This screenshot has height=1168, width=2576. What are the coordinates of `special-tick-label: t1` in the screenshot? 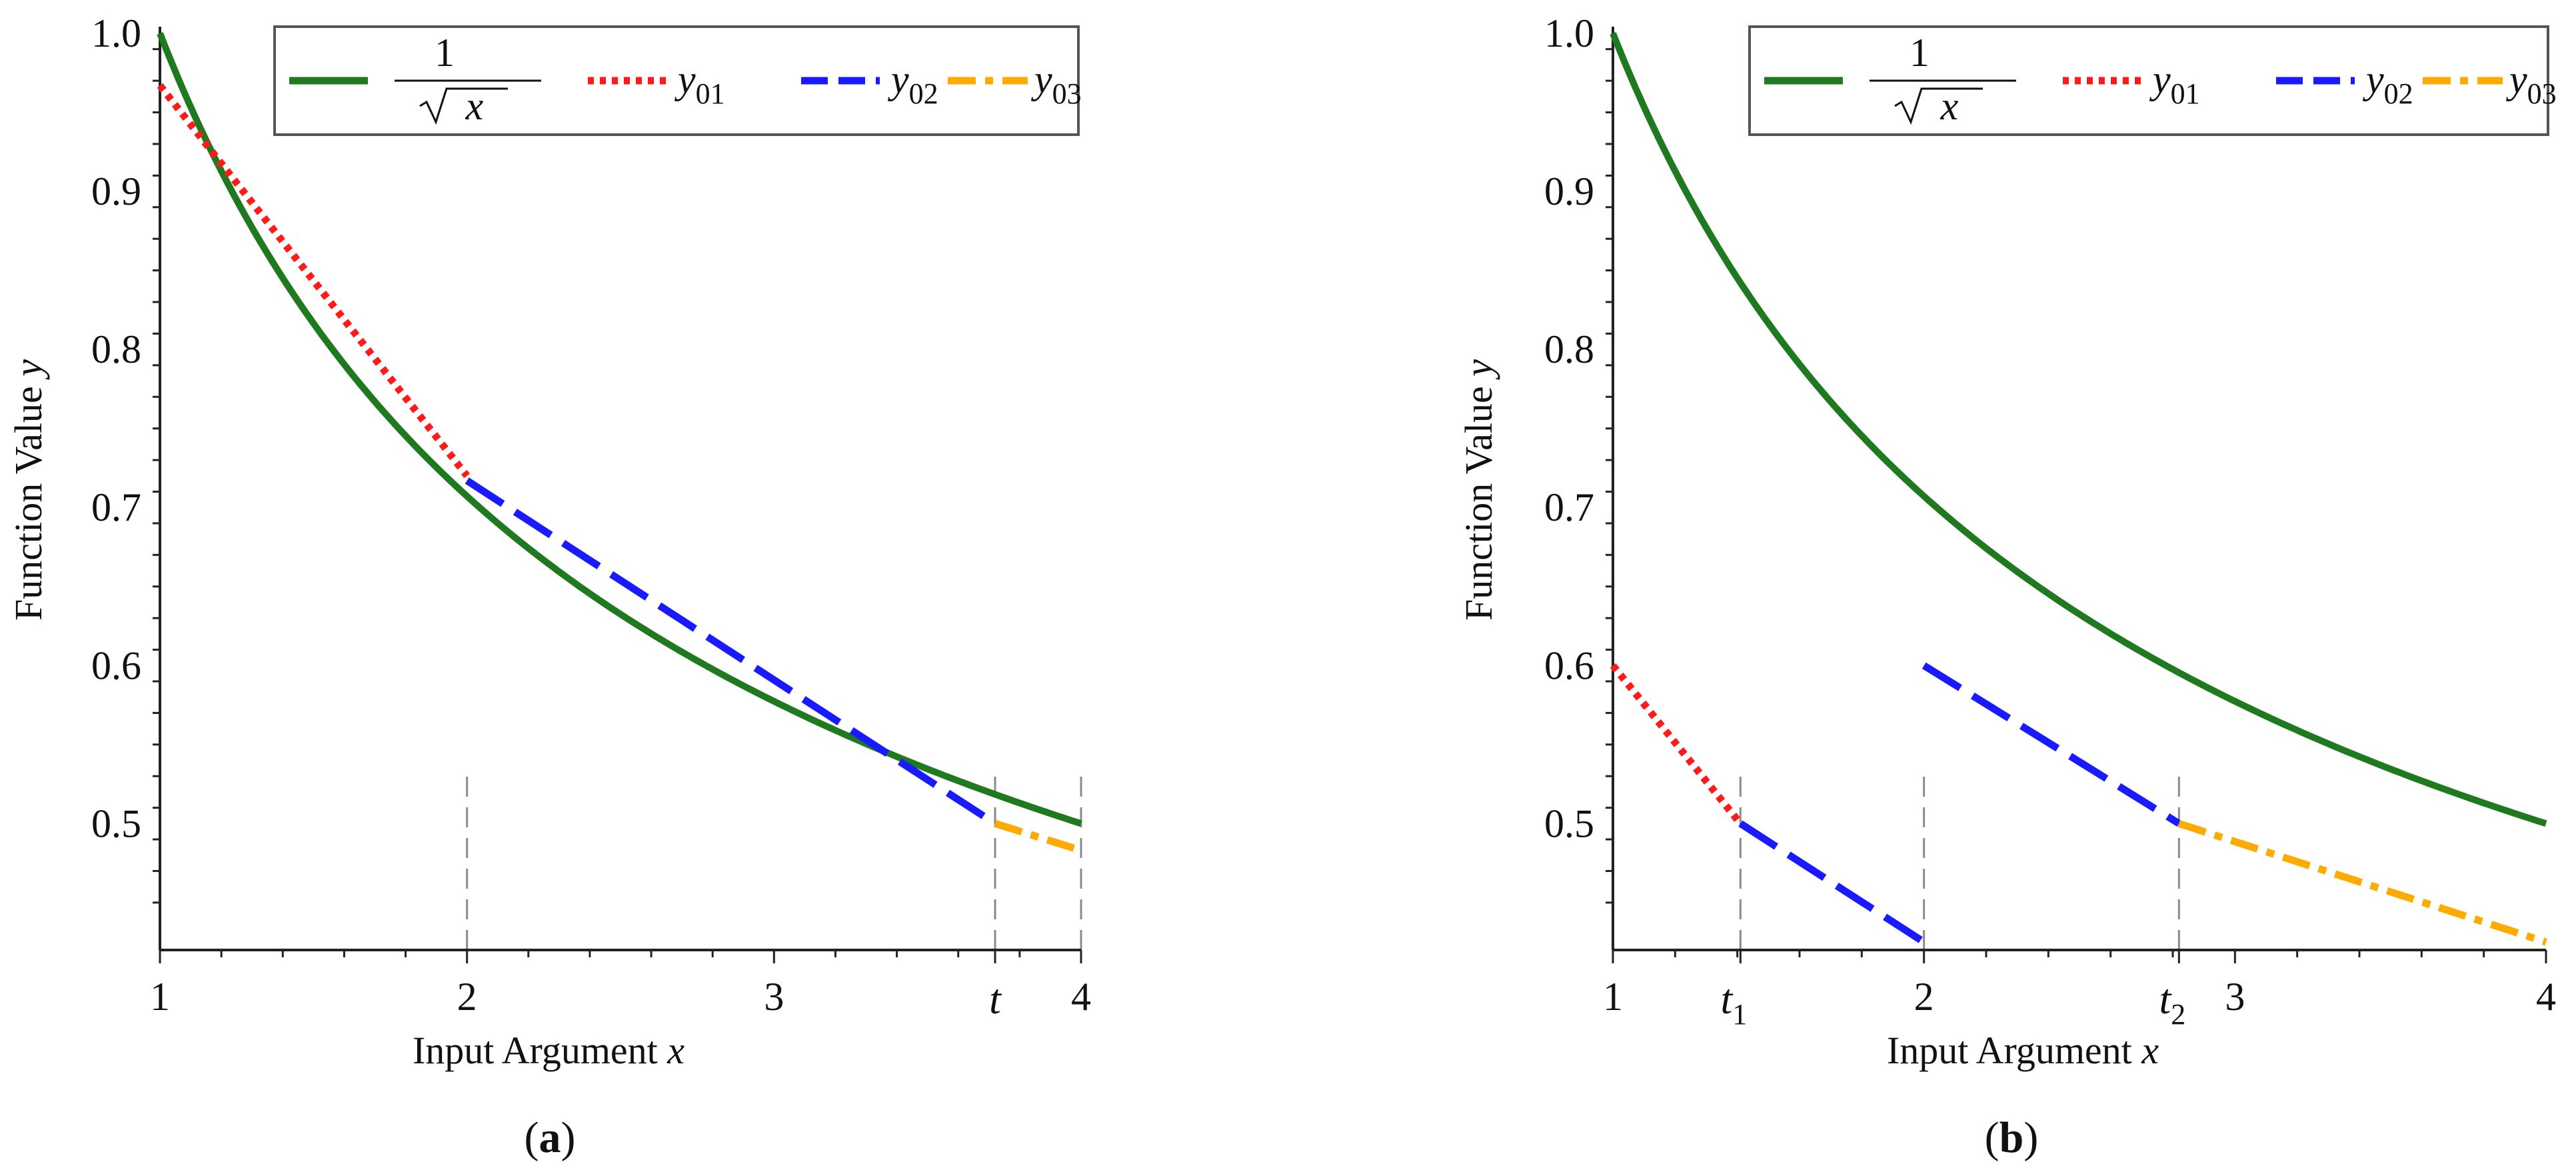 It's located at (1734, 1003).